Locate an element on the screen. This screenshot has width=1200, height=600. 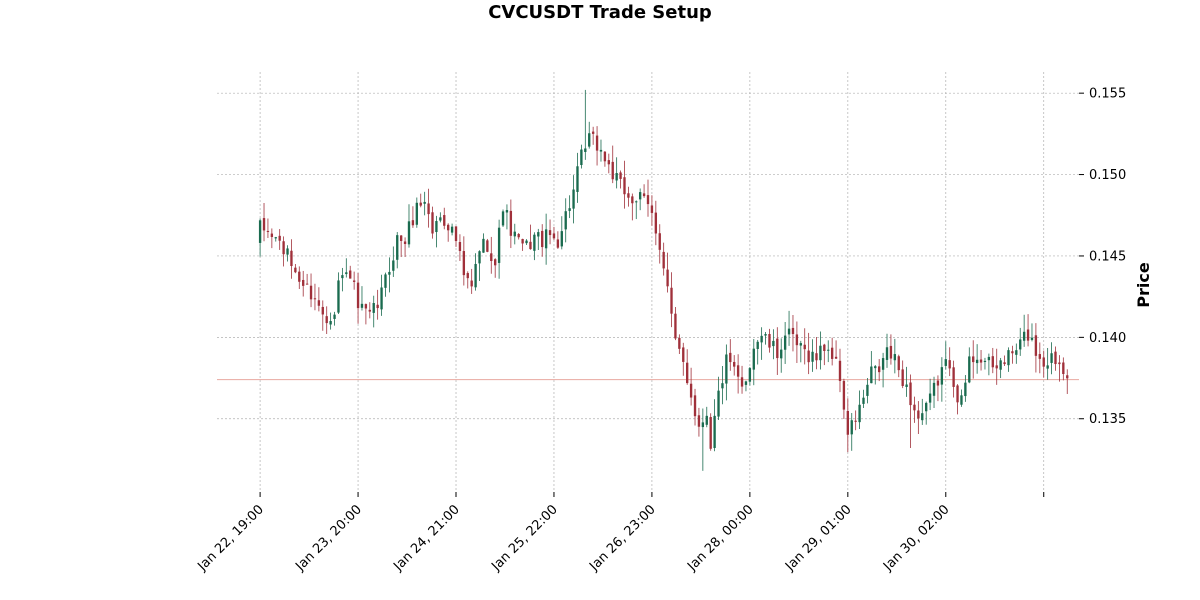
x-tick-label: Jan 23, 20:00 is located at coordinates (328, 538).